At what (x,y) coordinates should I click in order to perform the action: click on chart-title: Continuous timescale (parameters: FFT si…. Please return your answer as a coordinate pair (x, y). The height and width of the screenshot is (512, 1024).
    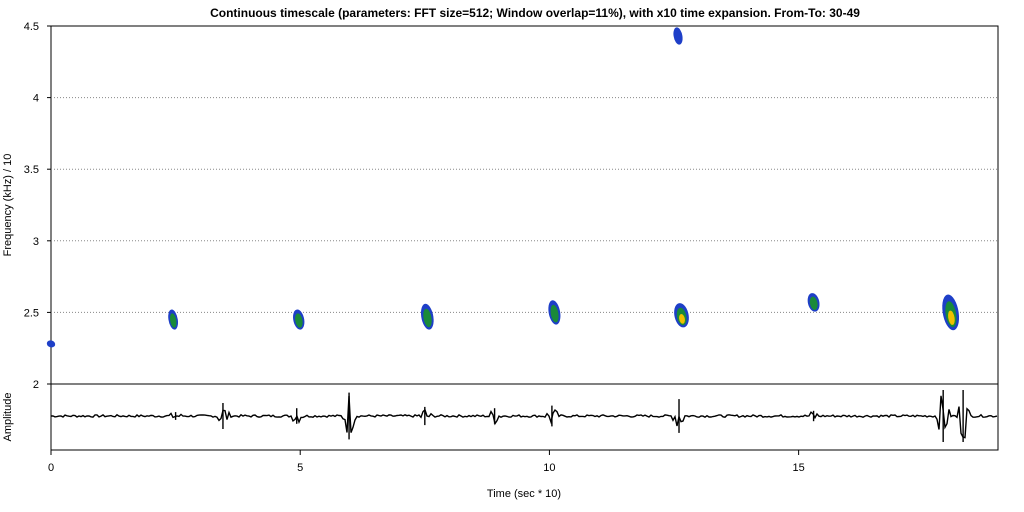
    Looking at the image, I should click on (535, 13).